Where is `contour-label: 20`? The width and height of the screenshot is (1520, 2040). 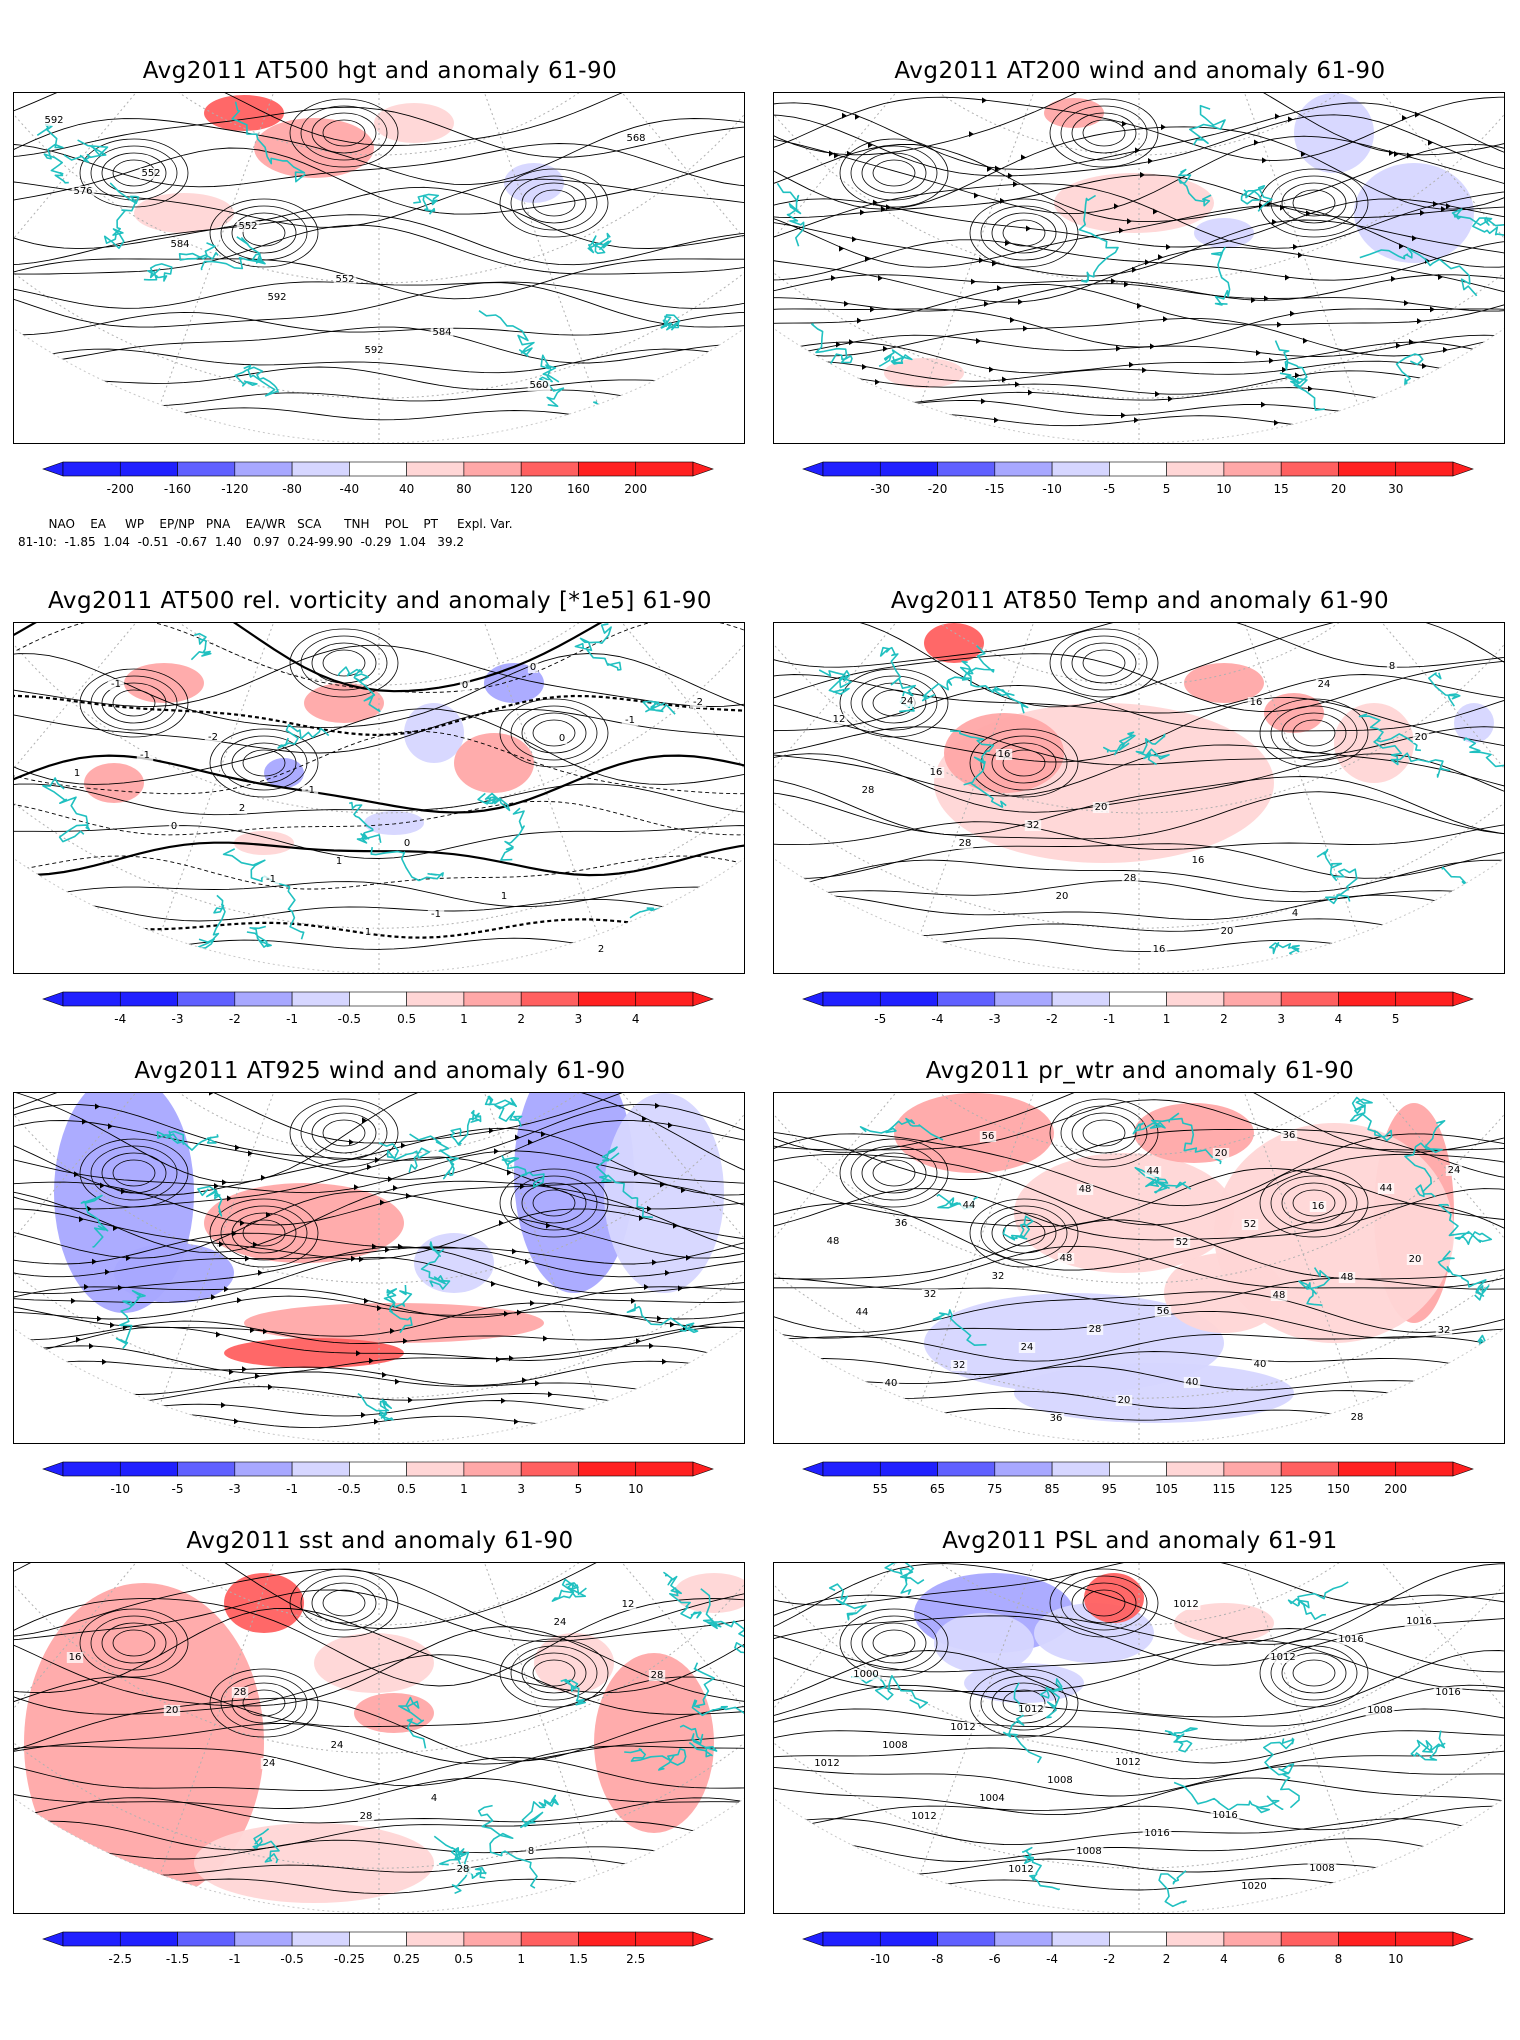
contour-label: 20 is located at coordinates (1062, 896).